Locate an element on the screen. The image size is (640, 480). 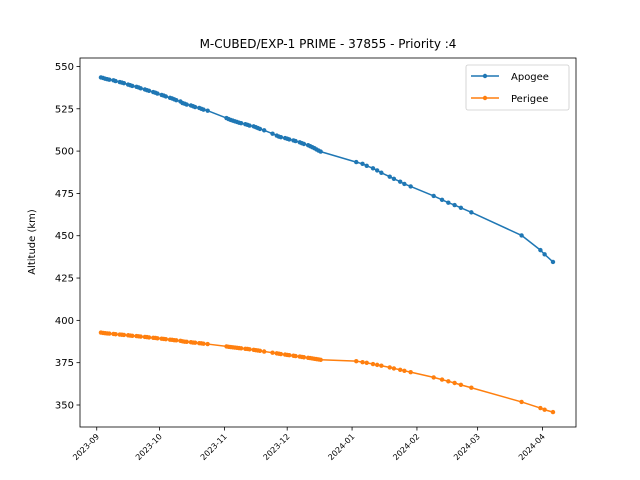
y-axis-ticks: 350 375 400 425 450 475 500 525 550 is located at coordinates (67, 236).